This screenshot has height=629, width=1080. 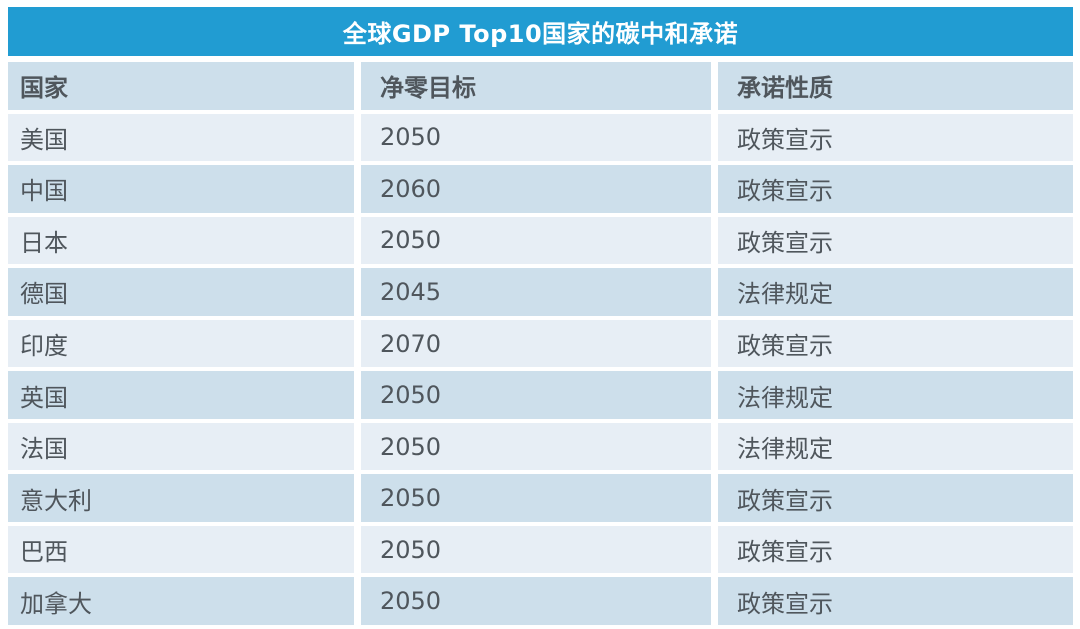 What do you see at coordinates (181, 240) in the screenshot?
I see `cell-country: 日本` at bounding box center [181, 240].